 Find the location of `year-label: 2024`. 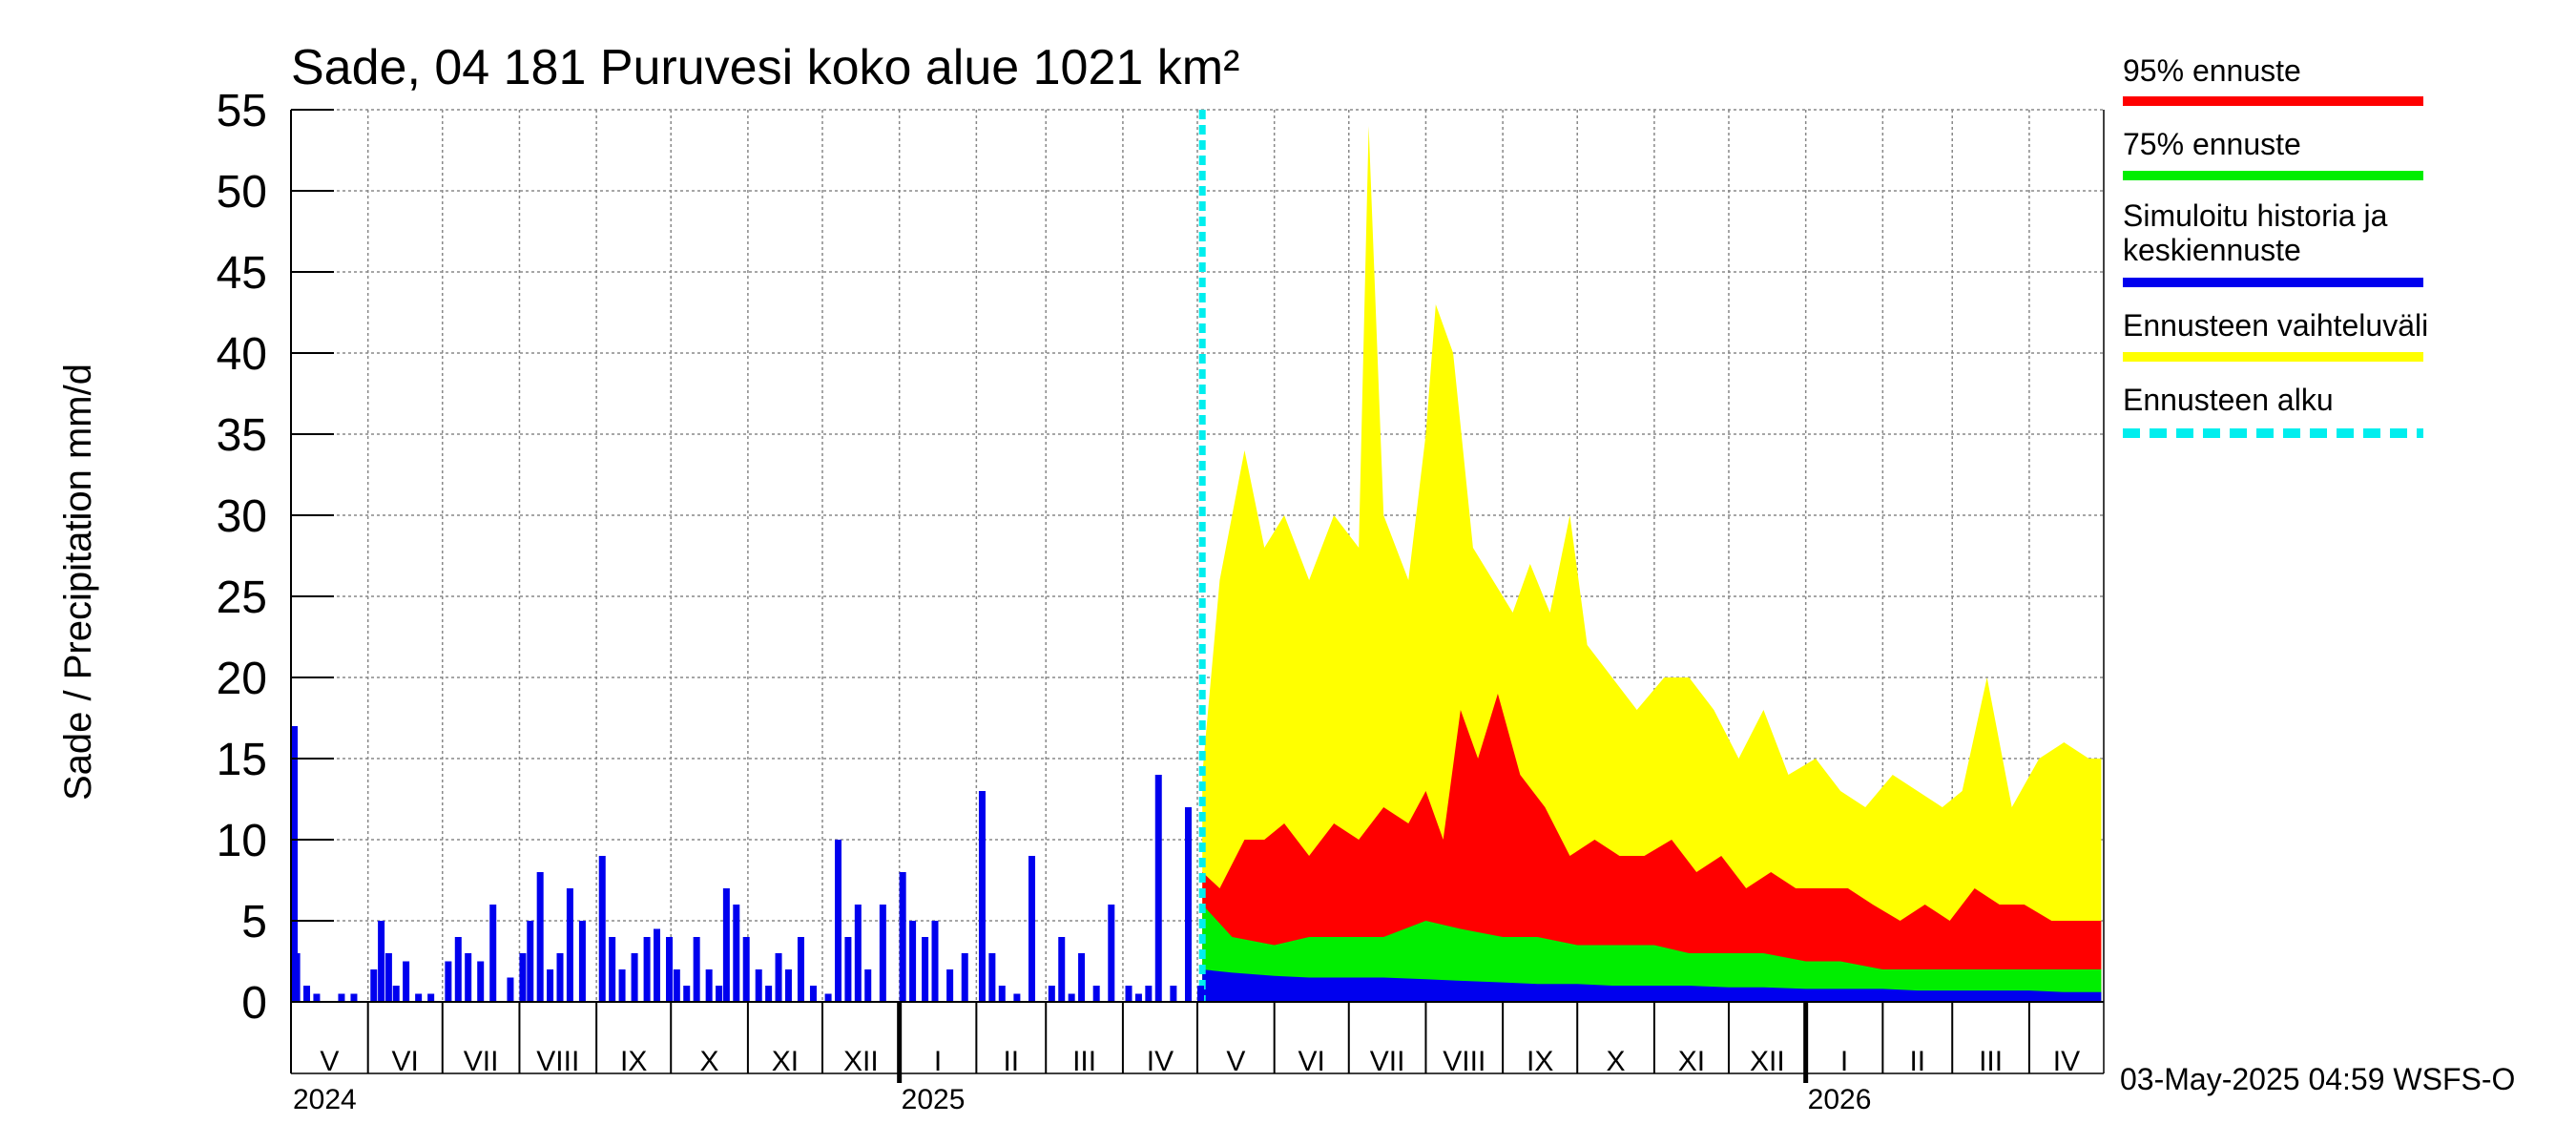

year-label: 2024 is located at coordinates (325, 1099).